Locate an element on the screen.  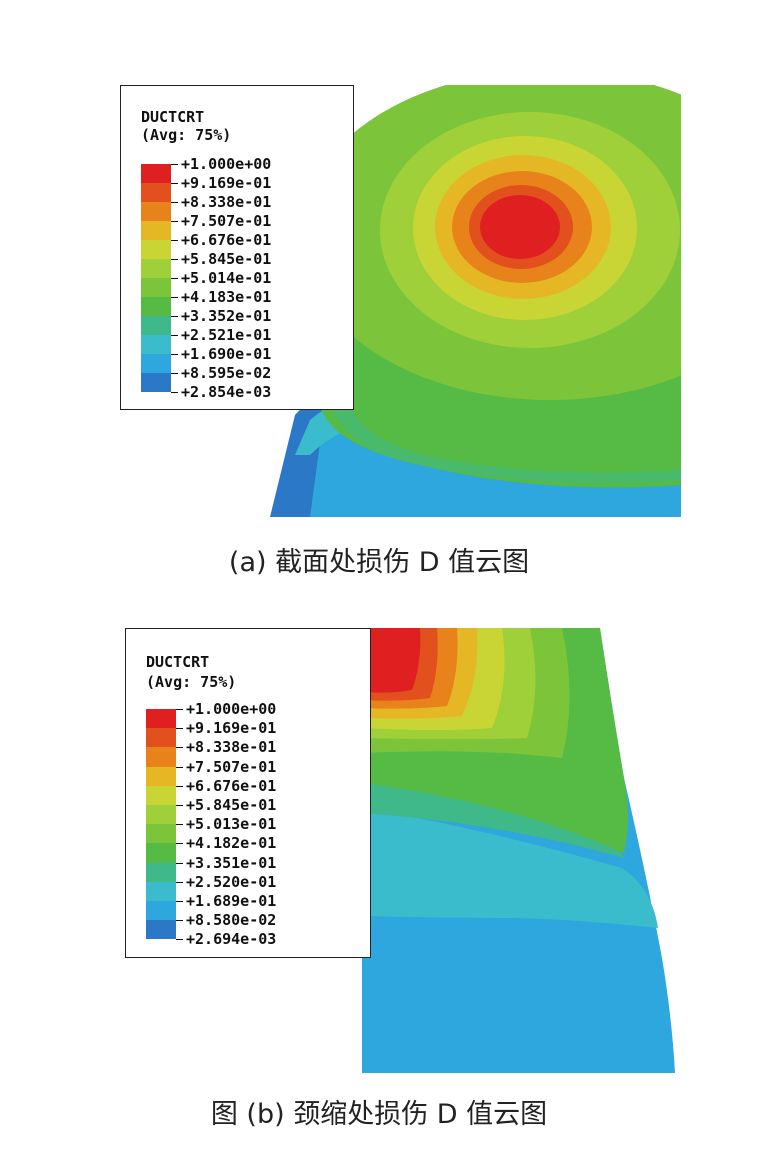
legend-label-a: +8.338e-01 is located at coordinates (226, 202).